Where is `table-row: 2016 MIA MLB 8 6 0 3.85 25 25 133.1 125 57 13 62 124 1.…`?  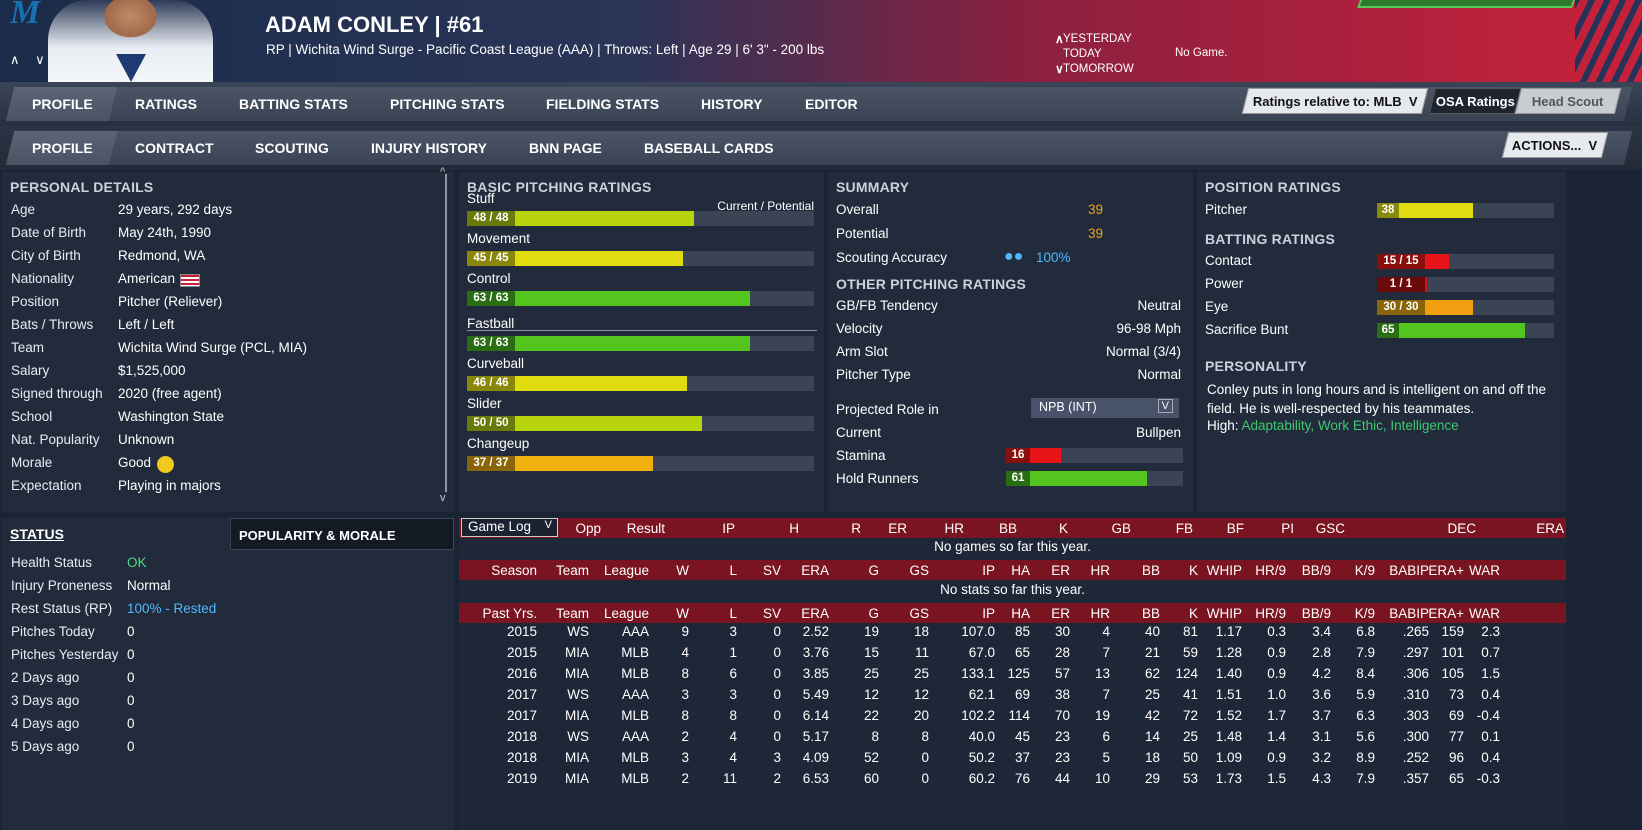
table-row: 2016 MIA MLB 8 6 0 3.85 25 25 133.1 125 57 13 62 124 1.… is located at coordinates (1012, 676).